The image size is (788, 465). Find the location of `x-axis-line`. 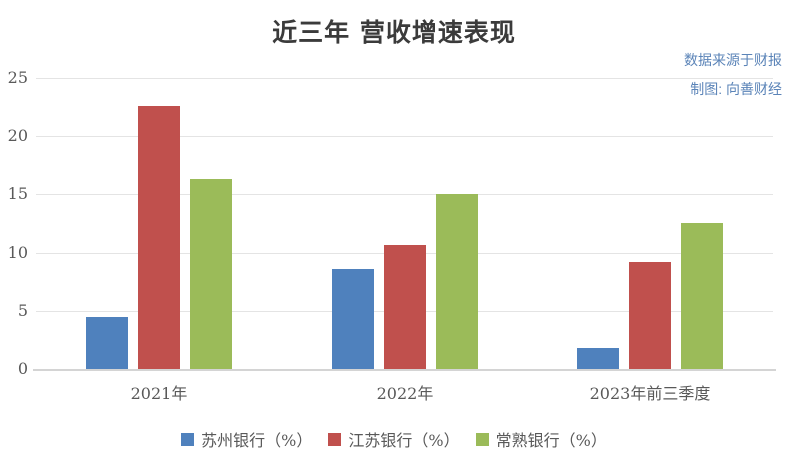

x-axis-line is located at coordinates (404, 370).